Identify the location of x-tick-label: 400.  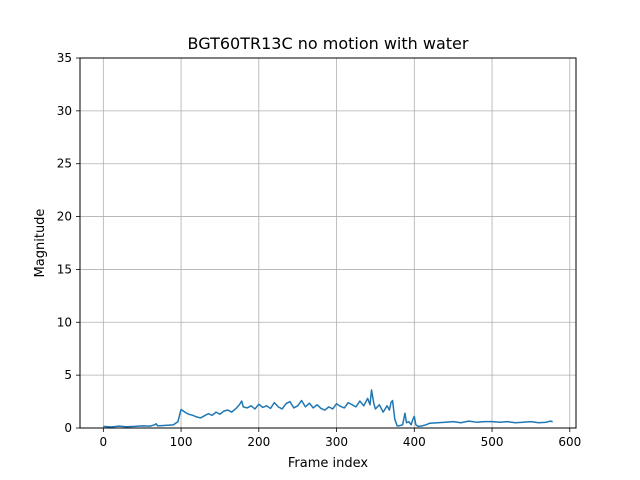
(414, 442).